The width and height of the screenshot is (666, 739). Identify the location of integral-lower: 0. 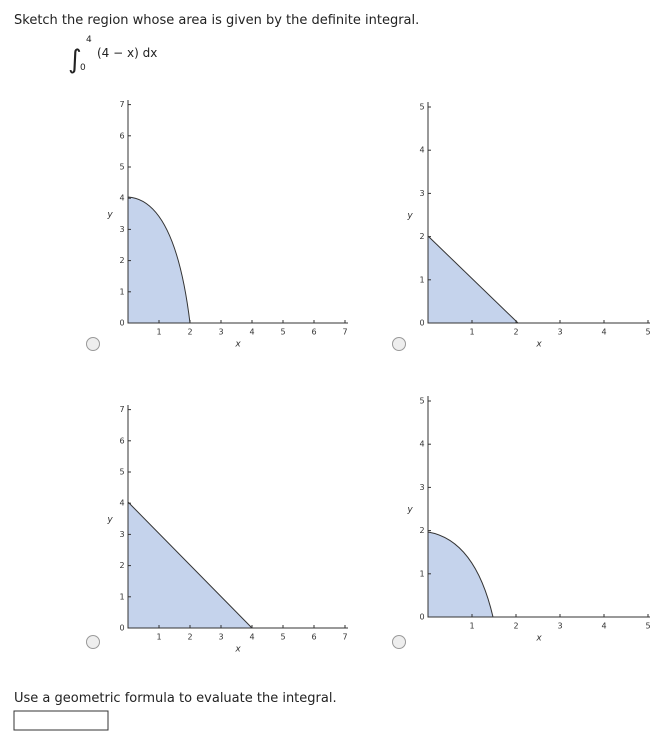
(83, 68).